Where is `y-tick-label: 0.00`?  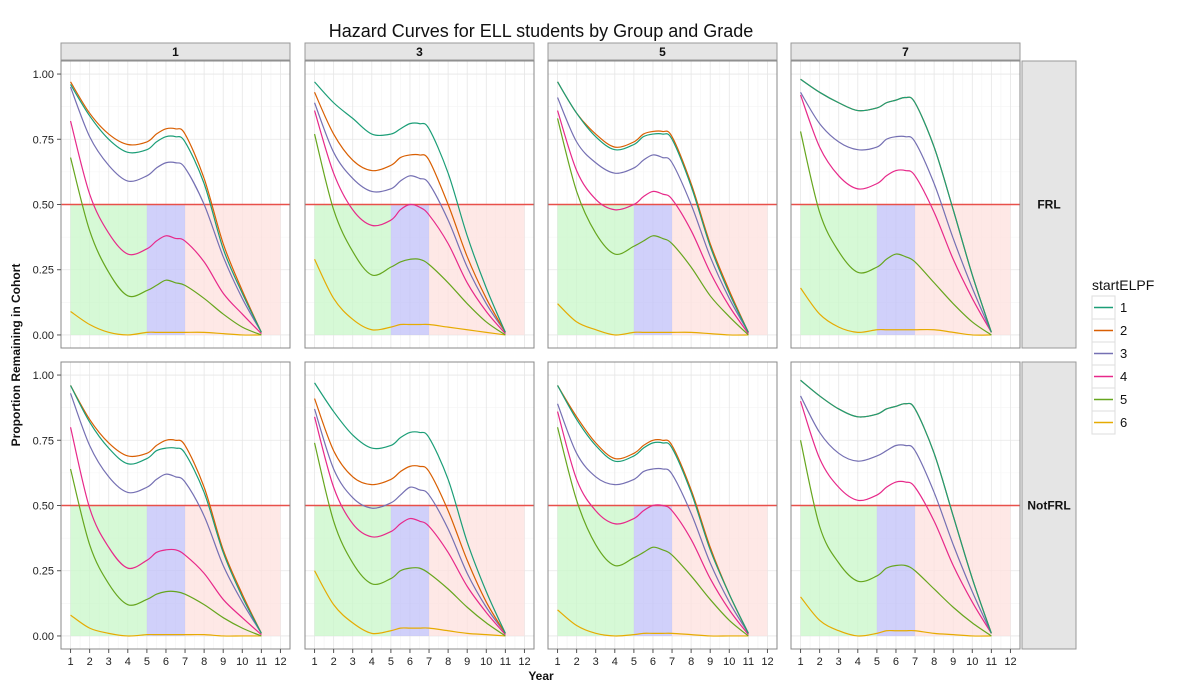 y-tick-label: 0.00 is located at coordinates (43, 637).